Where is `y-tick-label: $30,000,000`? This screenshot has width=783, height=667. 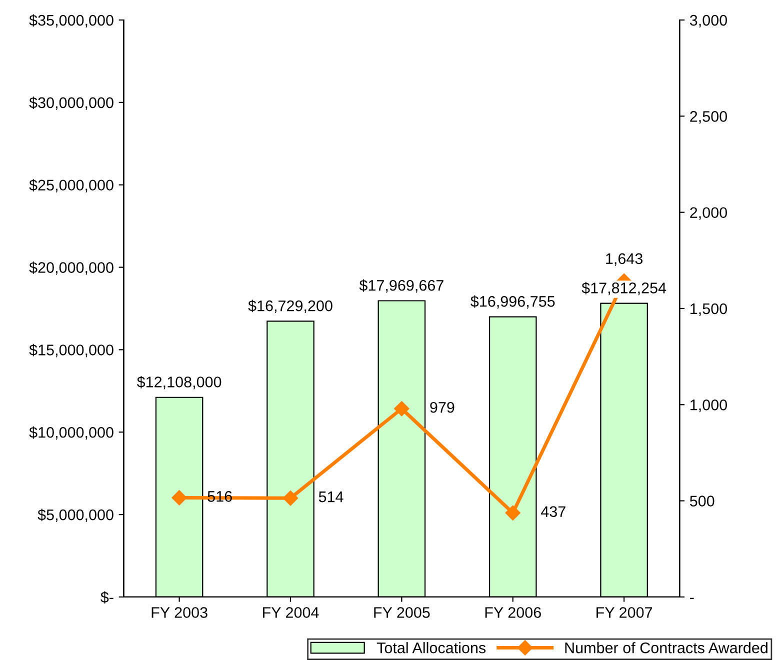 y-tick-label: $30,000,000 is located at coordinates (71, 103).